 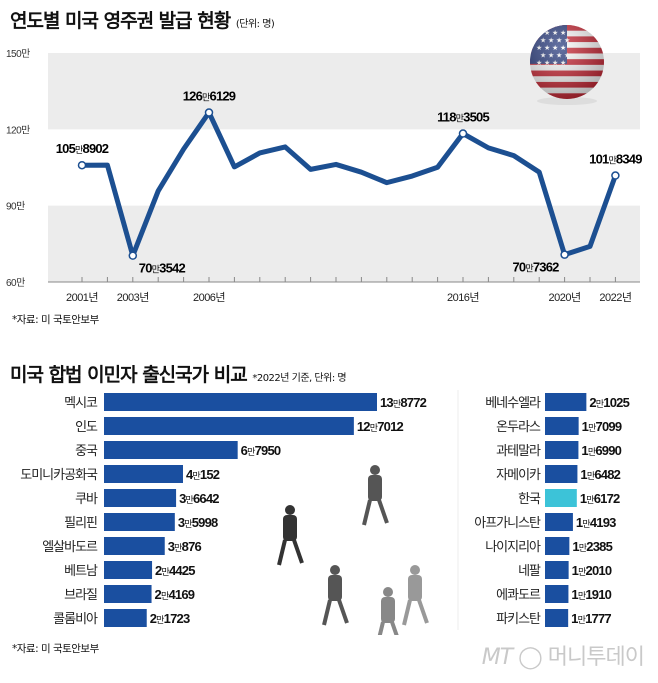 I want to click on label-part: 12, so click(x=363, y=426).